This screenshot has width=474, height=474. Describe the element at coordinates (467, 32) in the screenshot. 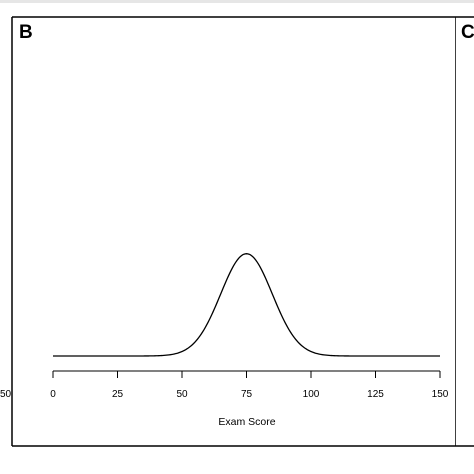

I see `next-panel-letter: C` at that location.